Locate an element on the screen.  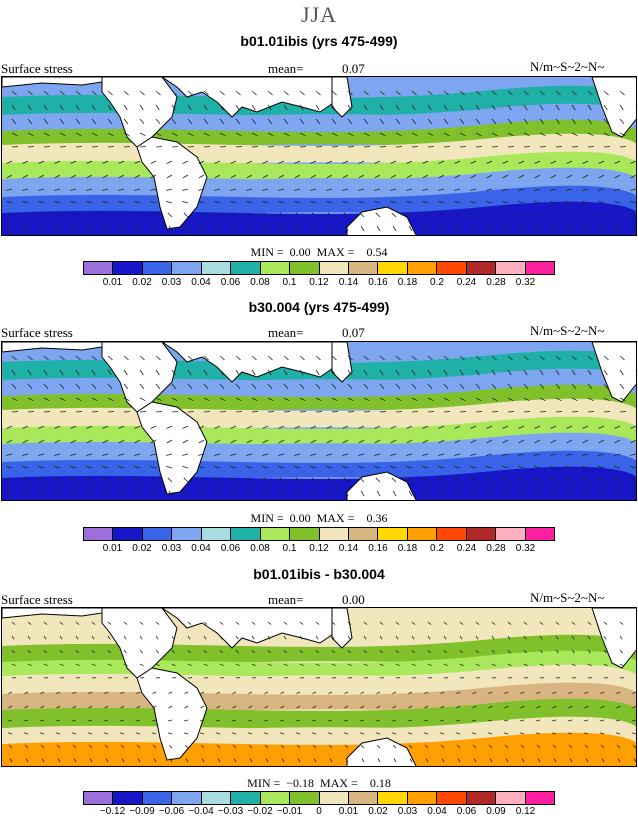
colorbar-label: 0.02 is located at coordinates (377, 811).